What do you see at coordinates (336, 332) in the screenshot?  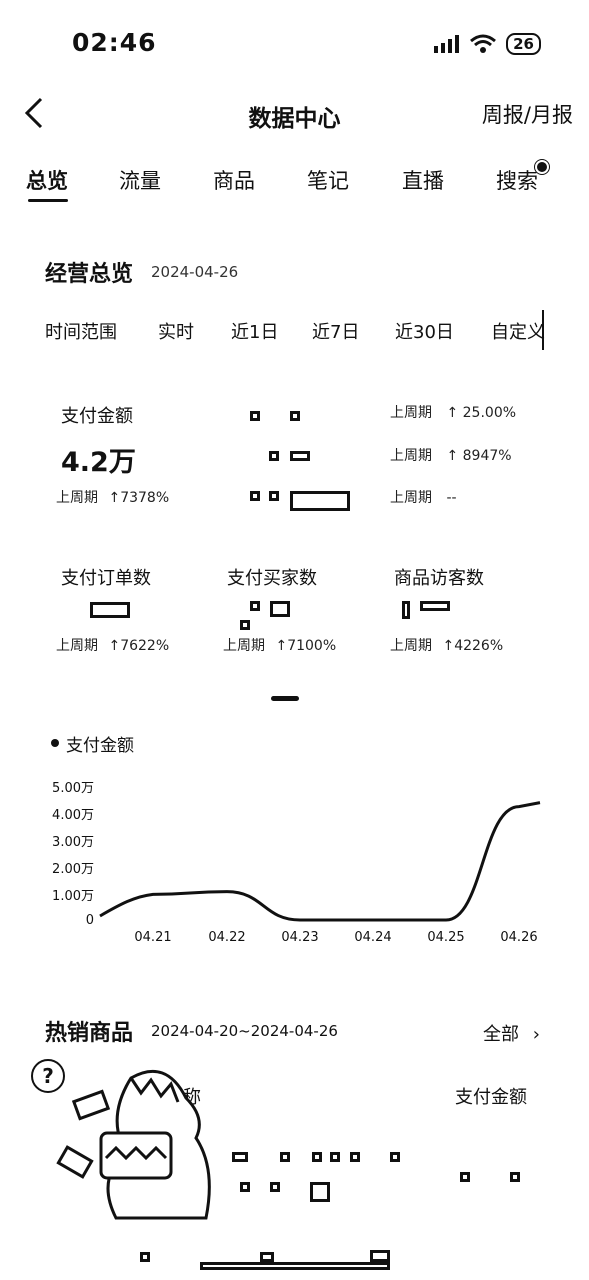 I see `range-7days: 近7日` at bounding box center [336, 332].